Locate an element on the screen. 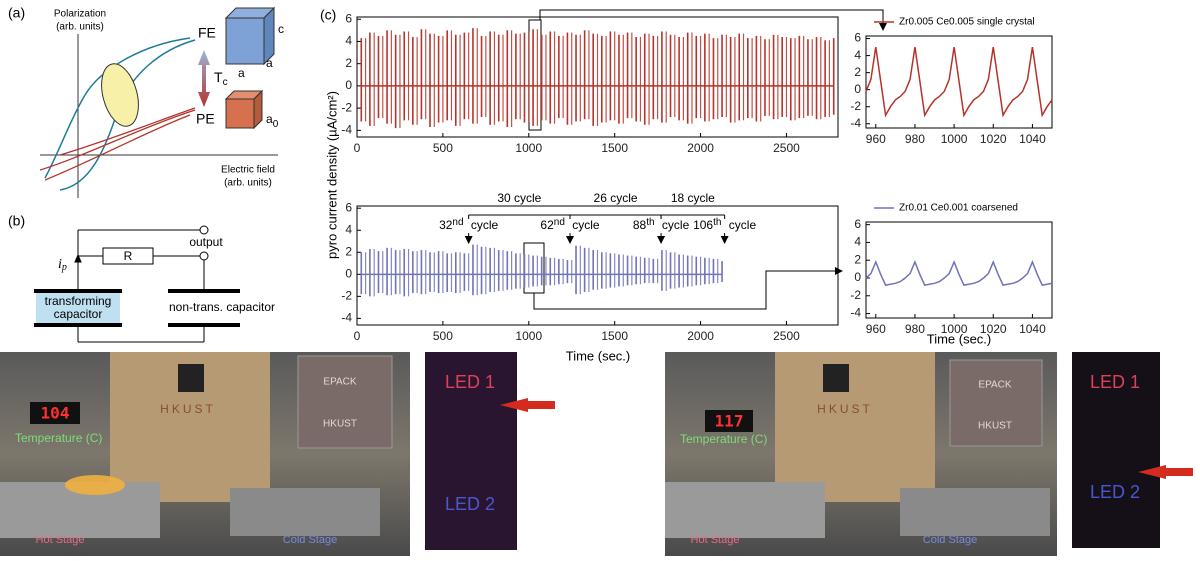 The height and width of the screenshot is (561, 1200). span-label: 30 cycle is located at coordinates (519, 198).